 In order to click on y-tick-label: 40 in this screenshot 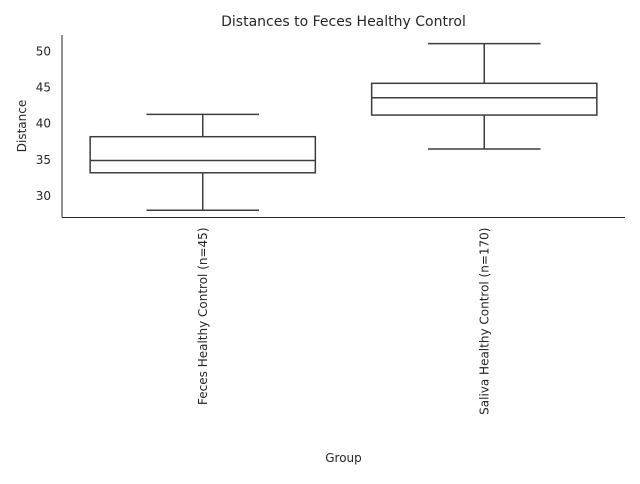, I will do `click(43, 124)`.